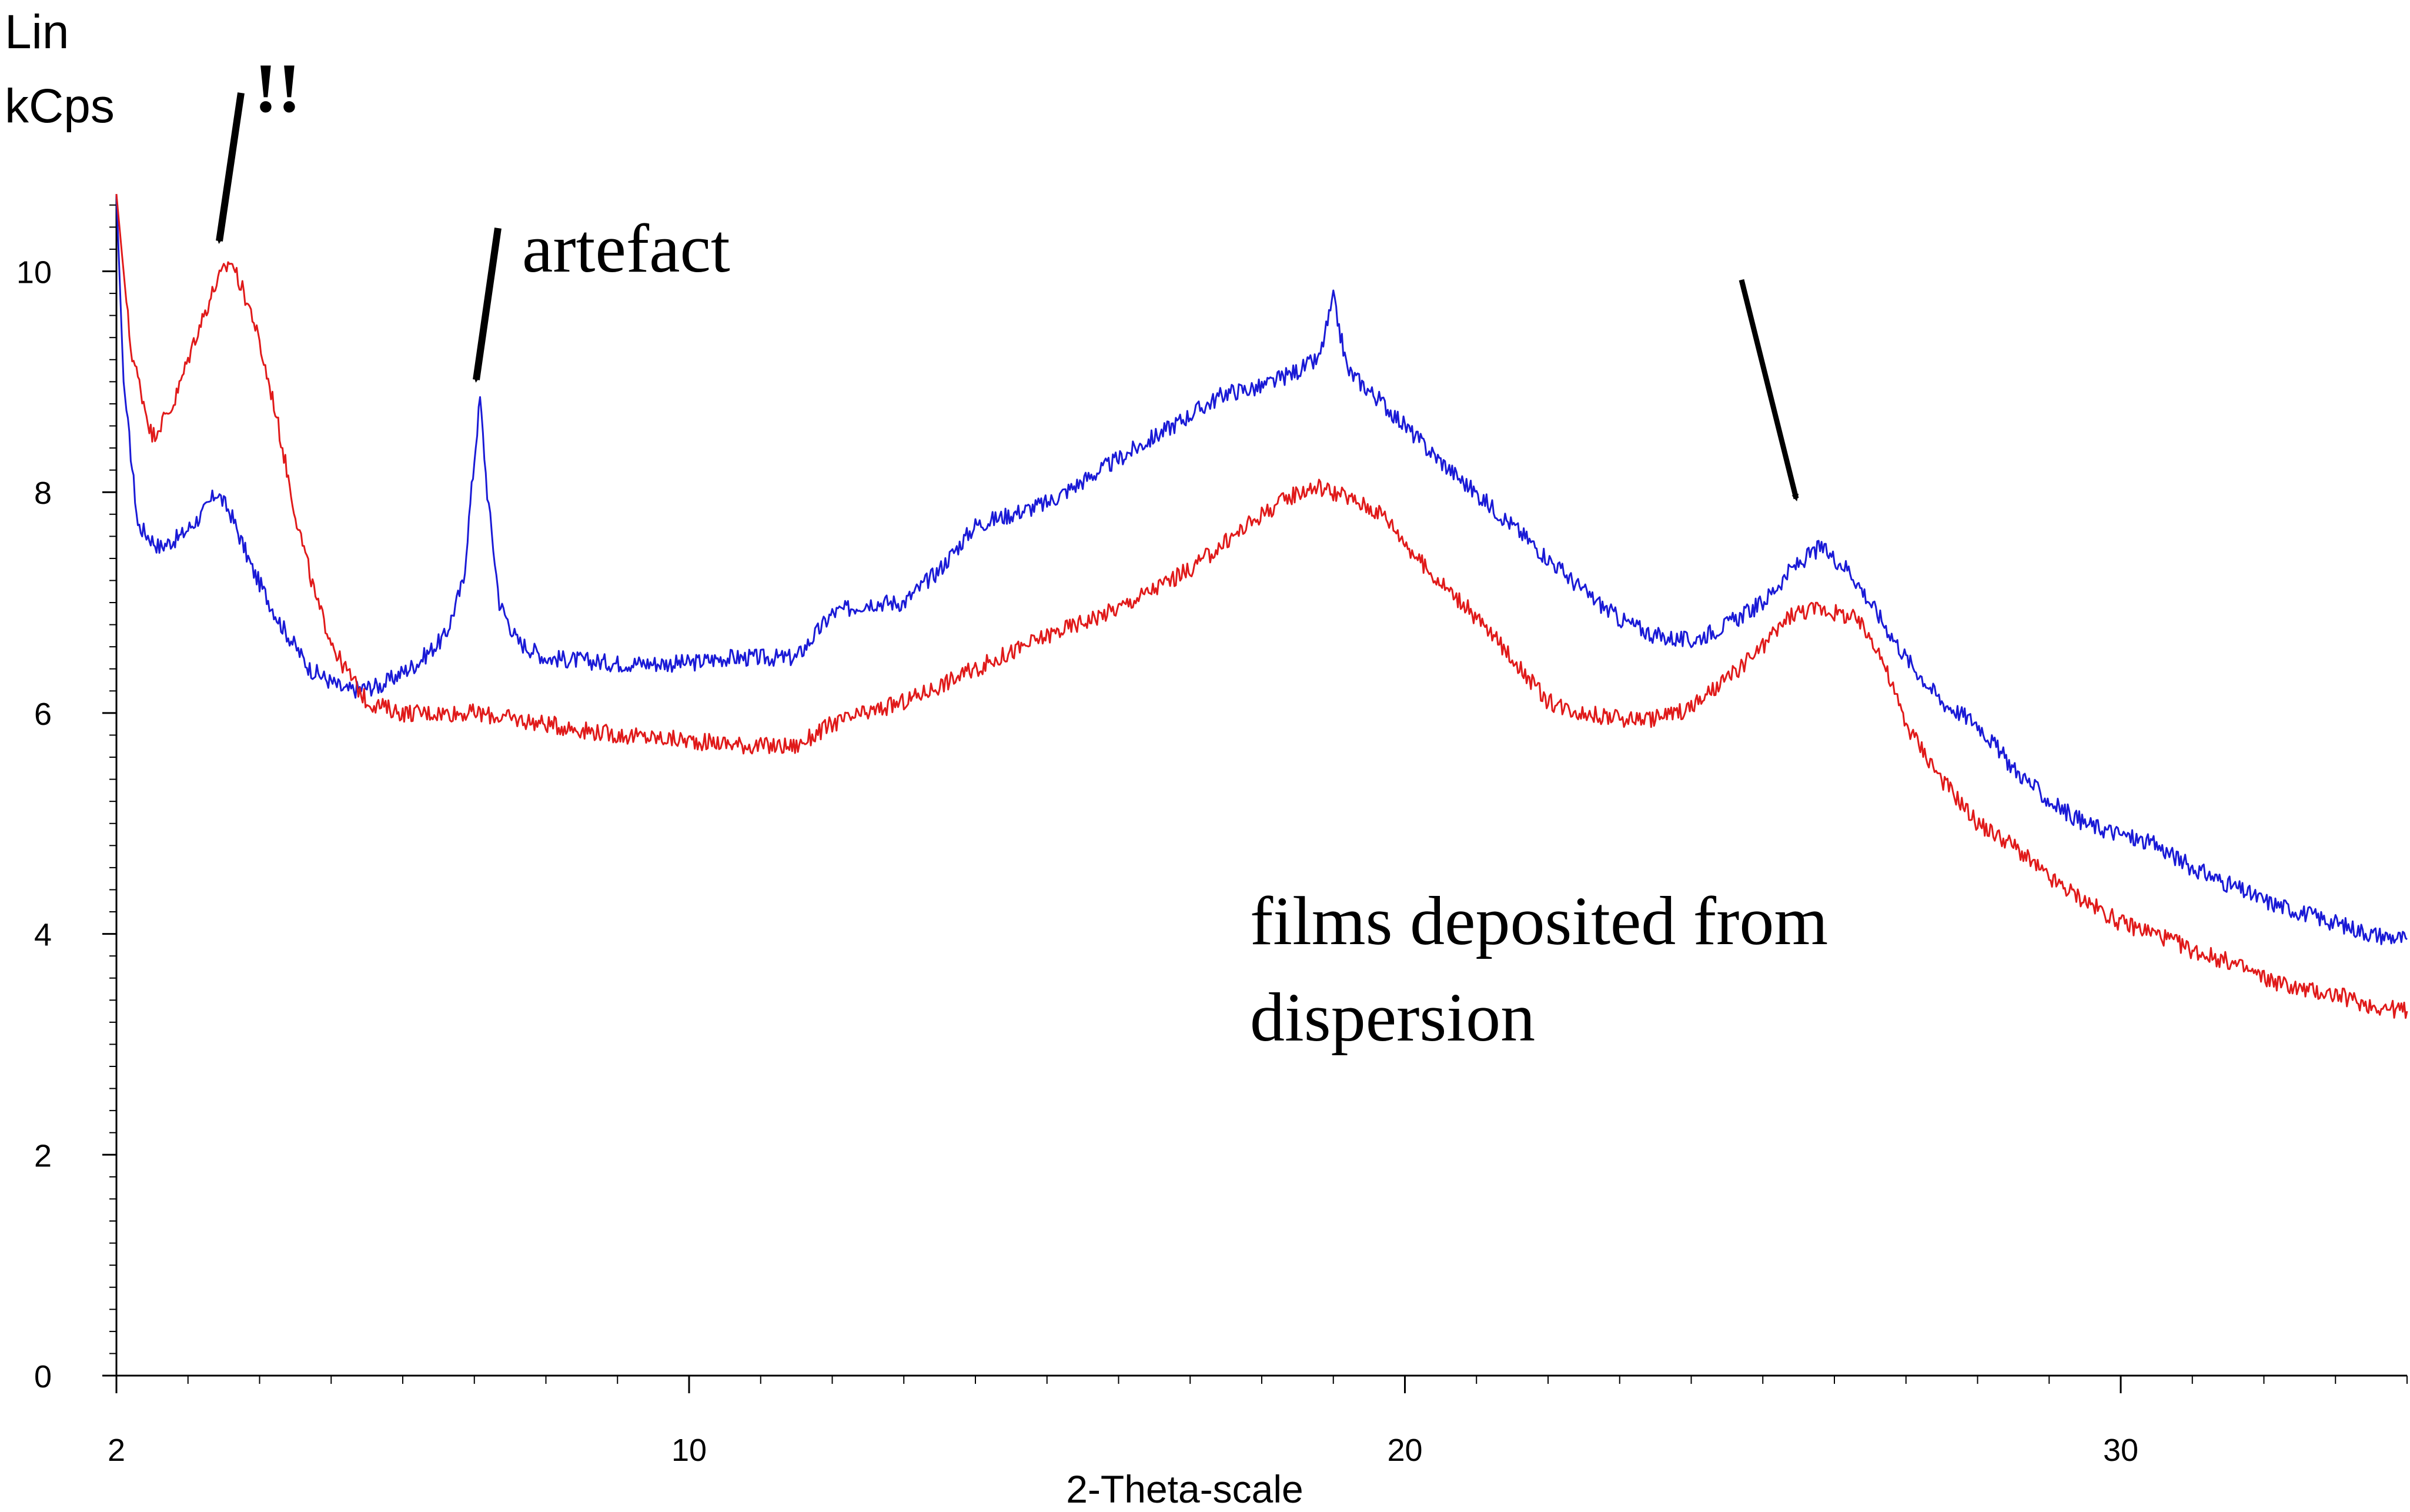 Image resolution: width=2410 pixels, height=1512 pixels. Describe the element at coordinates (230, 168) in the screenshot. I see `arrow-peak-low-angle` at that location.